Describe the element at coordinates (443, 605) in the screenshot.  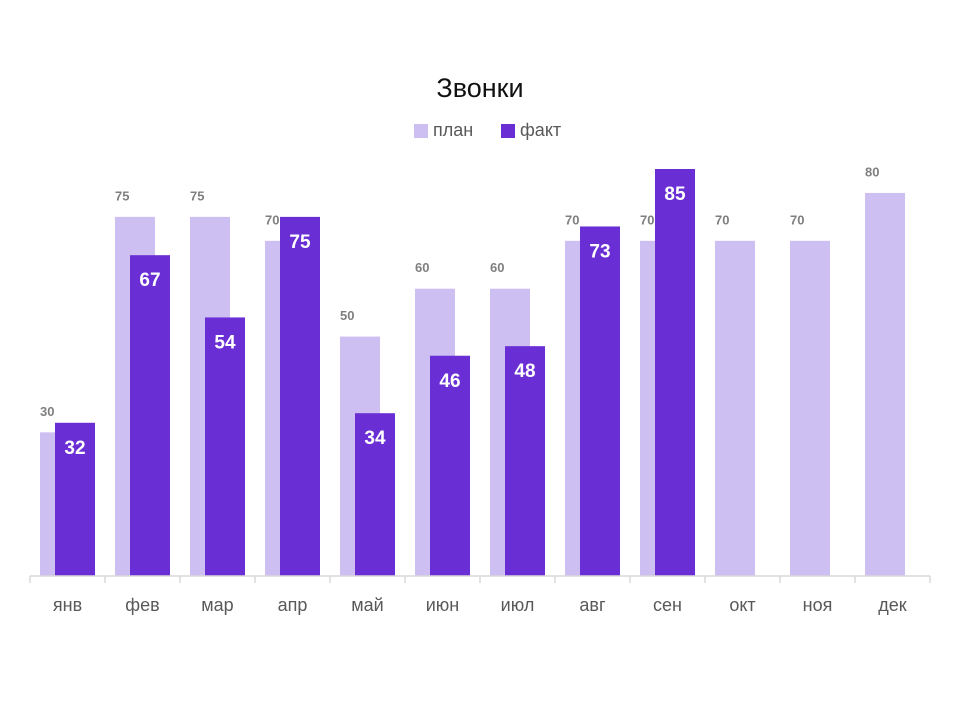
I see `x-tick-label: июн` at that location.